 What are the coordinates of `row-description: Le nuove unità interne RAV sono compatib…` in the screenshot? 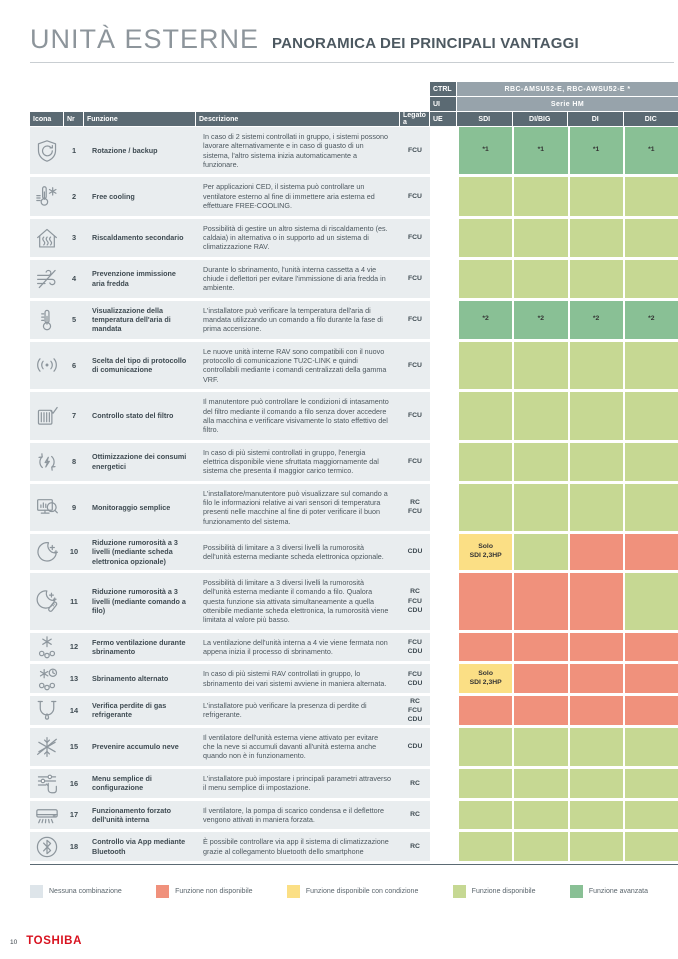 It's located at (298, 365).